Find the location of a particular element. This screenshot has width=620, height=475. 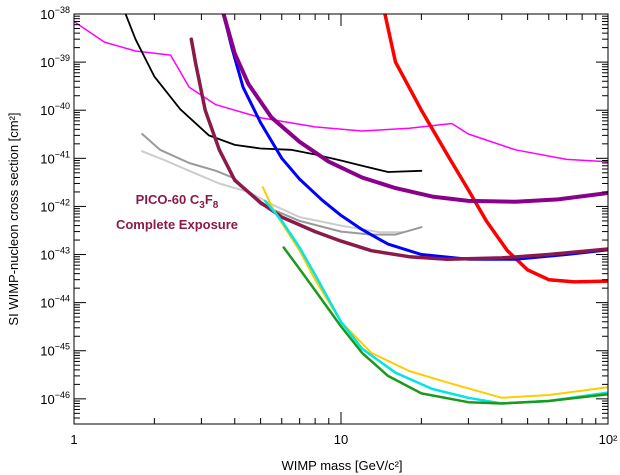

y-tick-label: 10−41 is located at coordinates (55, 157).